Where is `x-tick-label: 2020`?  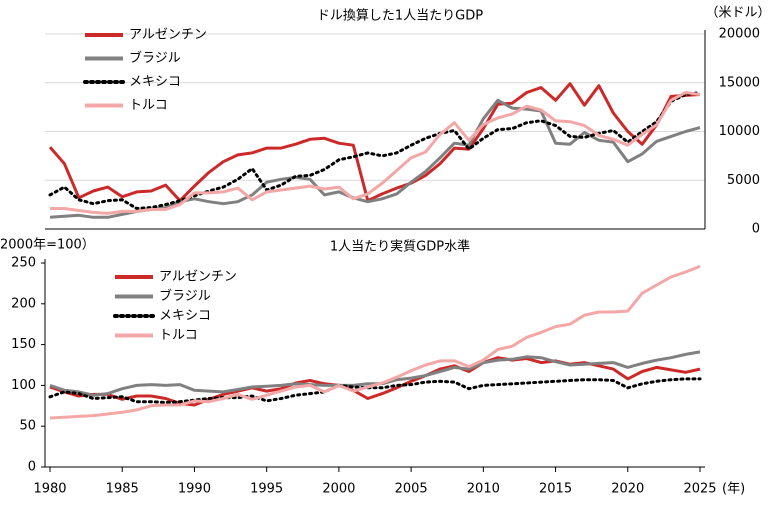
x-tick-label: 2020 is located at coordinates (627, 489).